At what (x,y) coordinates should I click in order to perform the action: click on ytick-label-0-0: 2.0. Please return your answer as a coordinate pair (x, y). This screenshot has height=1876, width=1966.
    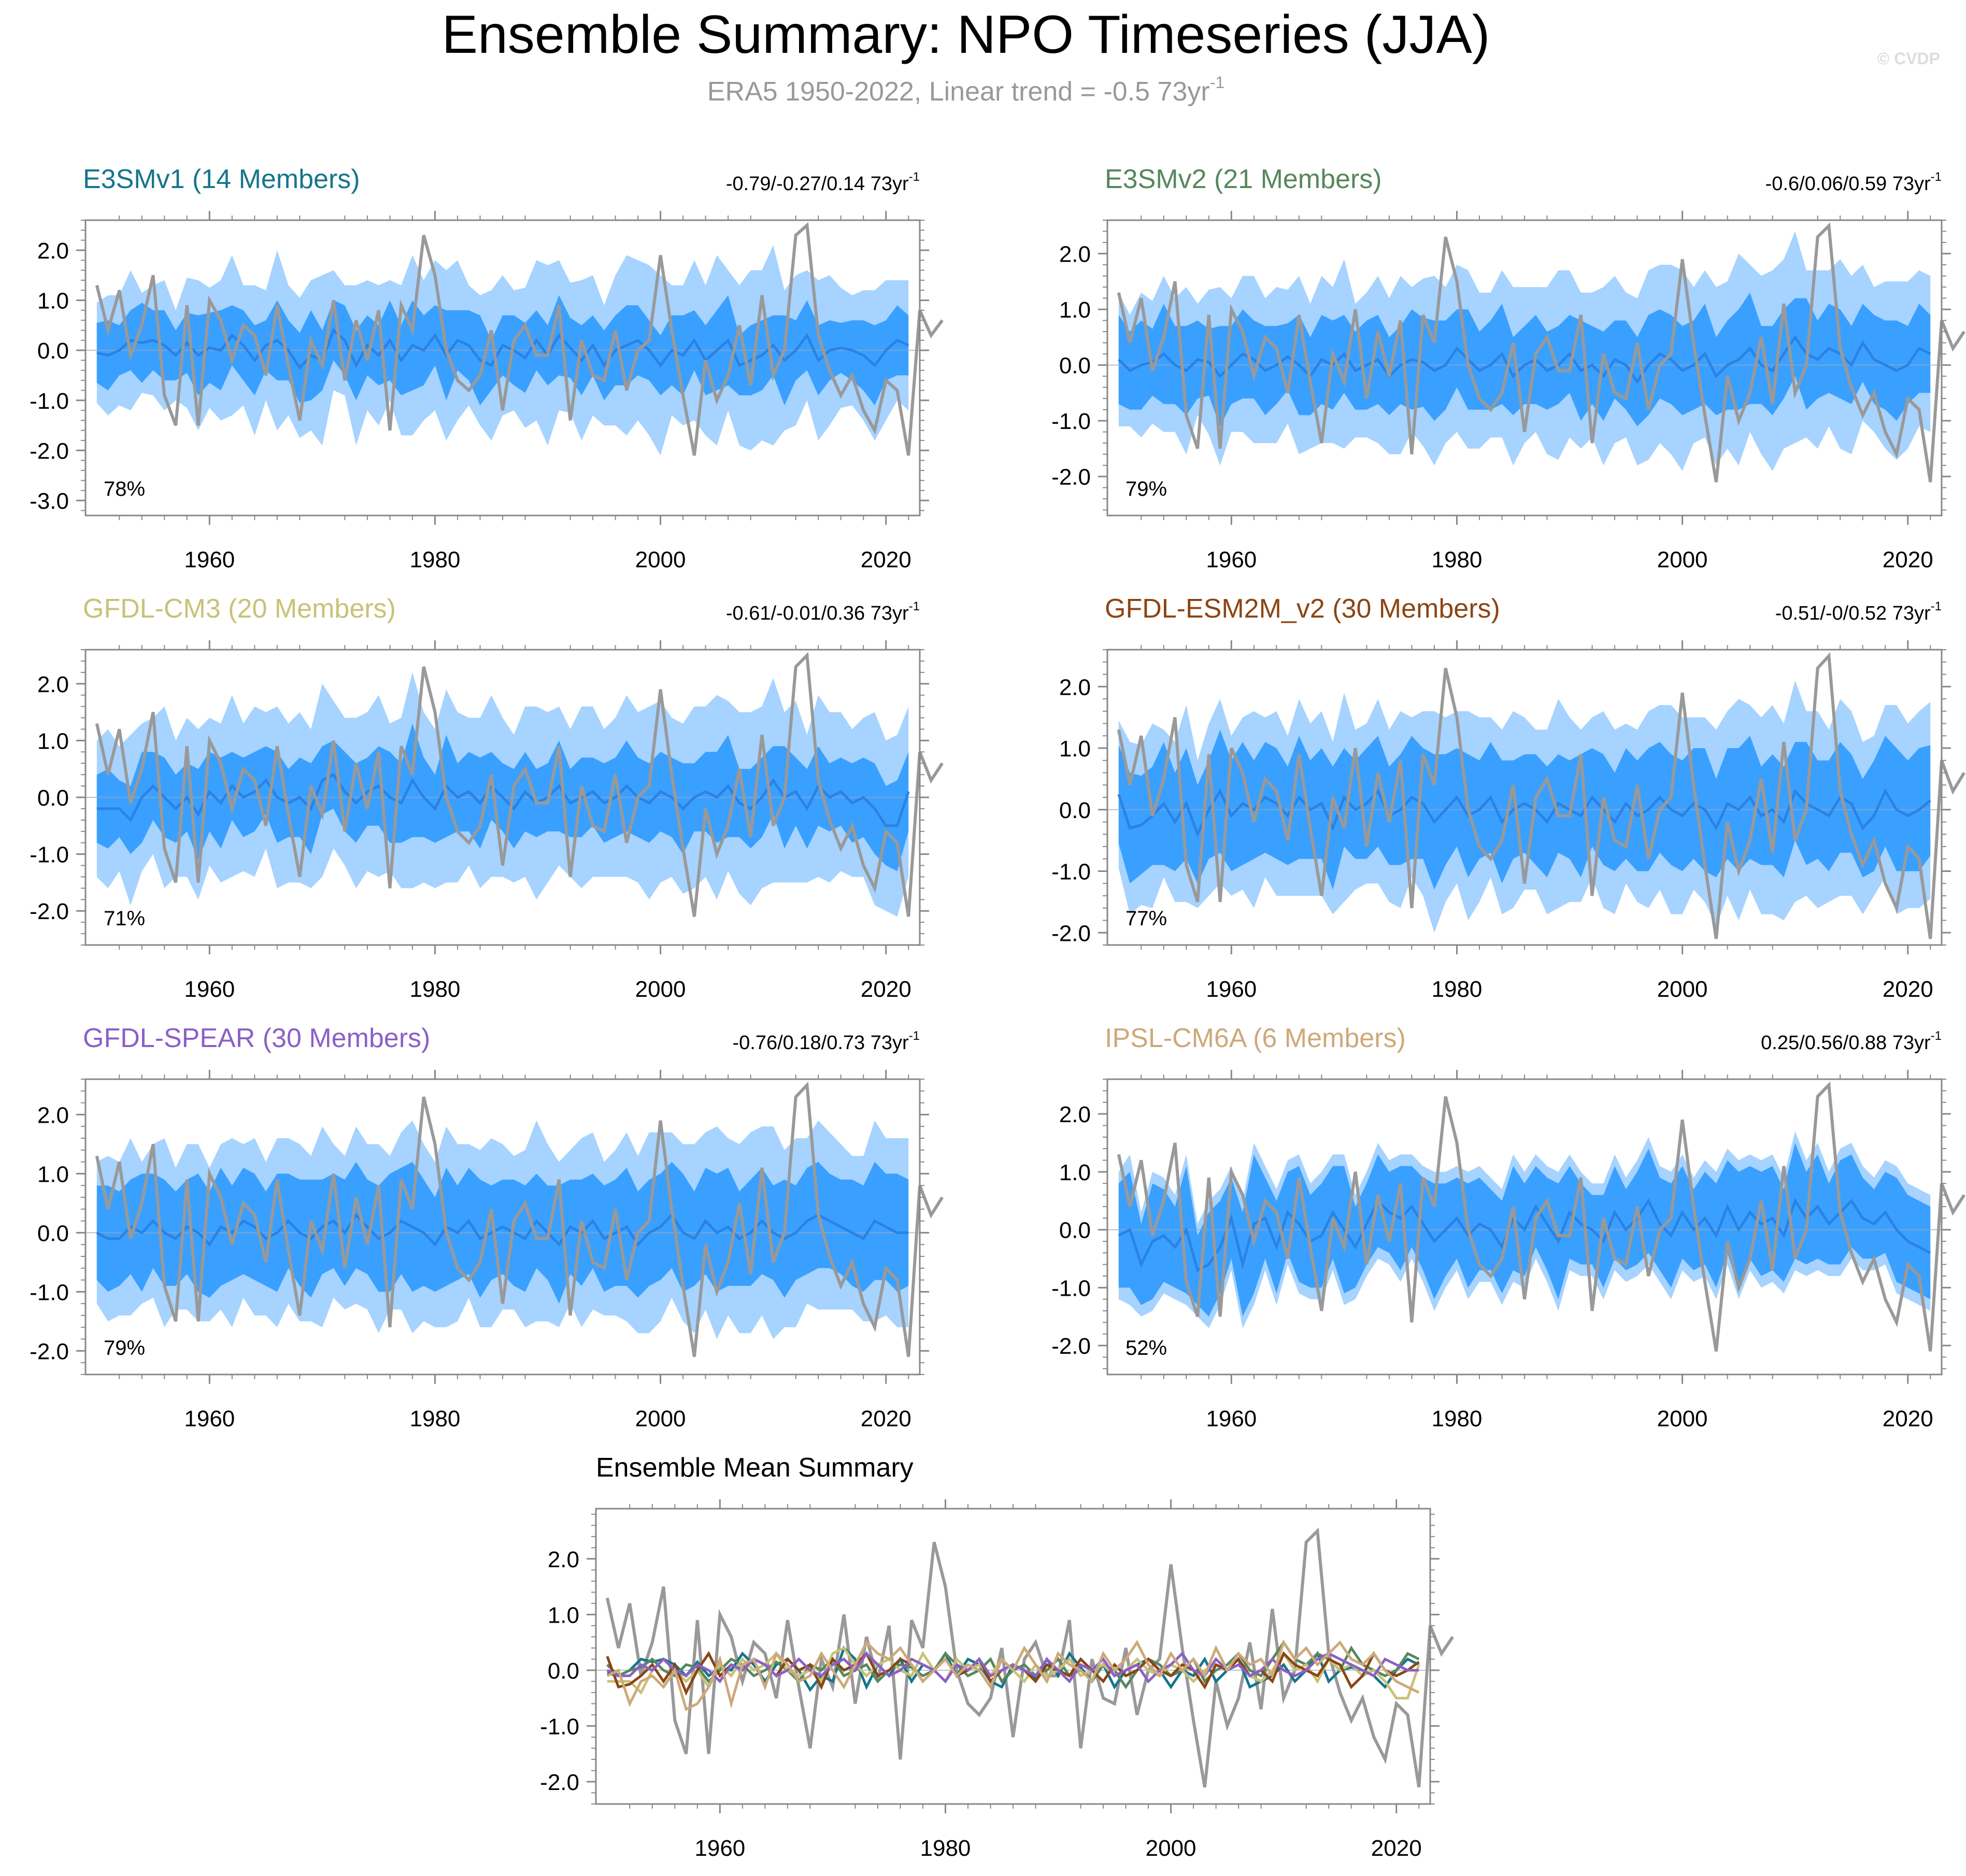
    Looking at the image, I should click on (53, 251).